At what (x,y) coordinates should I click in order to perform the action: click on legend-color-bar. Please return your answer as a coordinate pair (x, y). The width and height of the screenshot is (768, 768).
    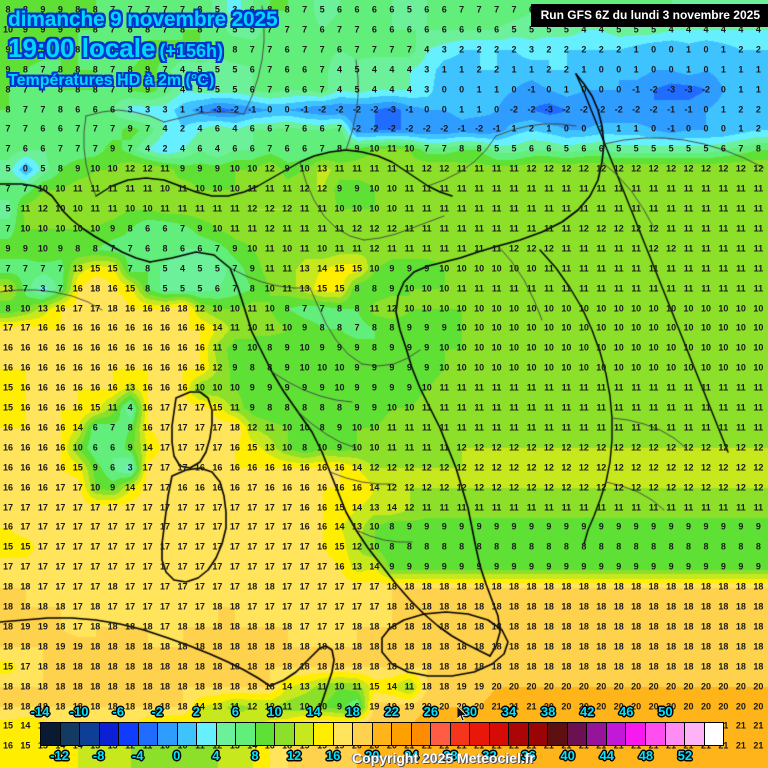
    Looking at the image, I should click on (382, 734).